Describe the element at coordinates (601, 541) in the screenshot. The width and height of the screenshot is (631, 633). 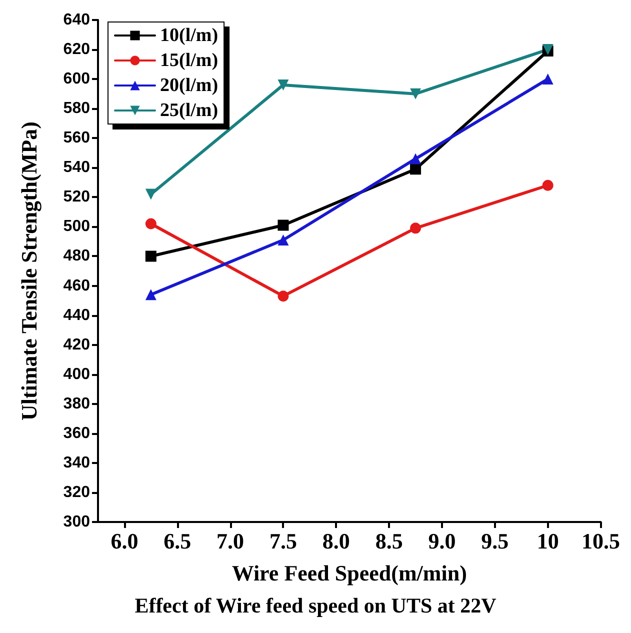
I see `x-tick-label: 10.5` at that location.